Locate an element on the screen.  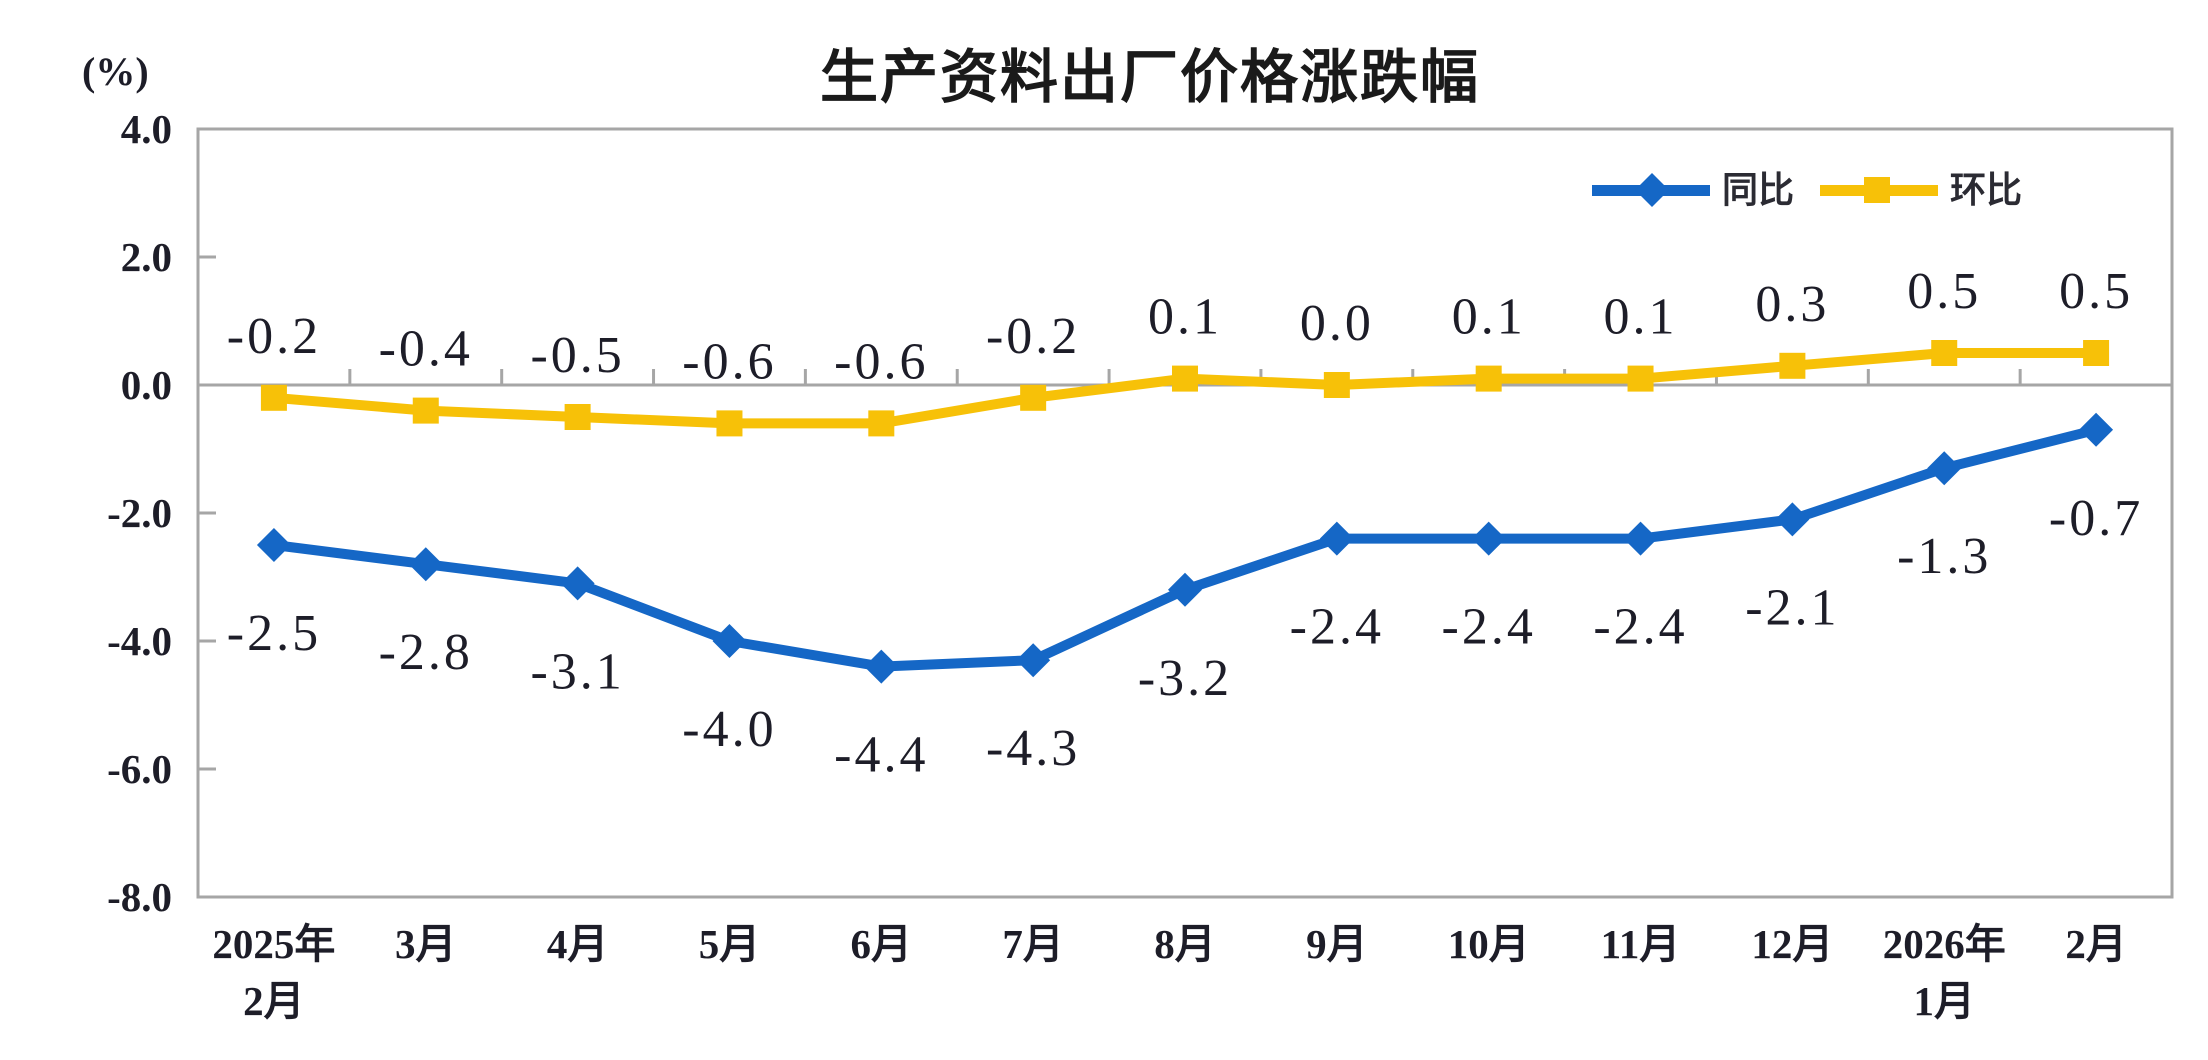
legend-item-mom: 环比 is located at coordinates (1921, 190).